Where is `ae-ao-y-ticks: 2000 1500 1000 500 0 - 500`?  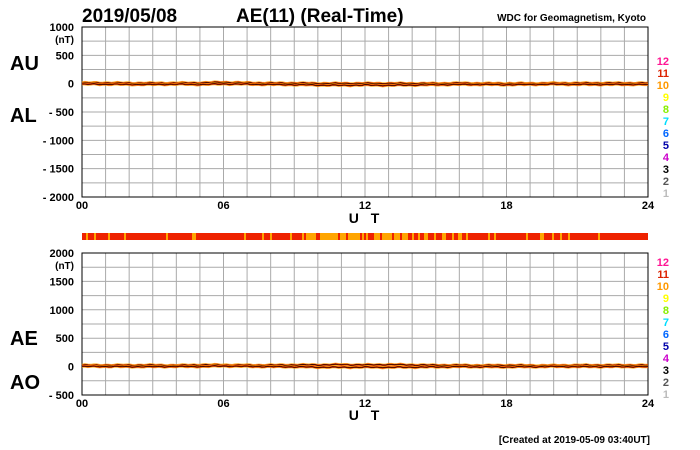
ae-ao-y-ticks: 2000 1500 1000 500 0 - 500 is located at coordinates (61, 325).